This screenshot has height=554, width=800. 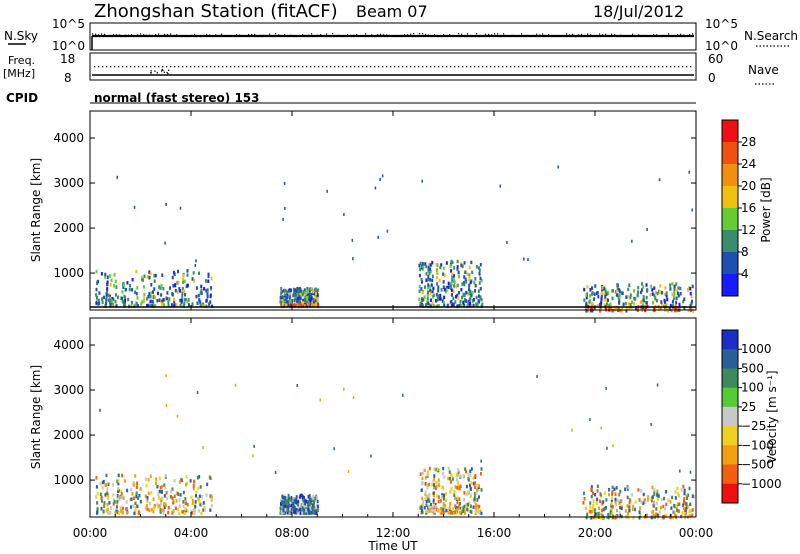 I want to click on nsky-tick-bottom: 10^0, so click(x=68, y=46).